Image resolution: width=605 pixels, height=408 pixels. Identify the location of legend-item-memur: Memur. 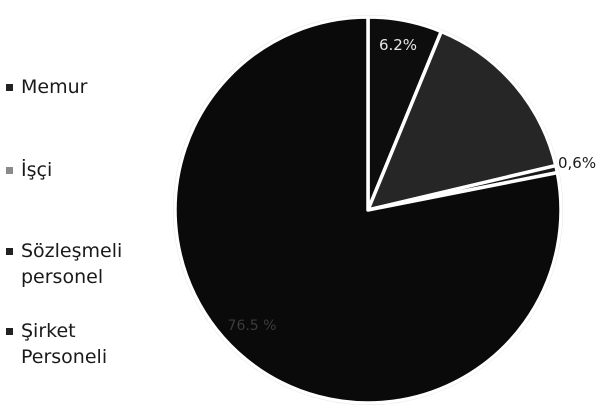
(46, 87).